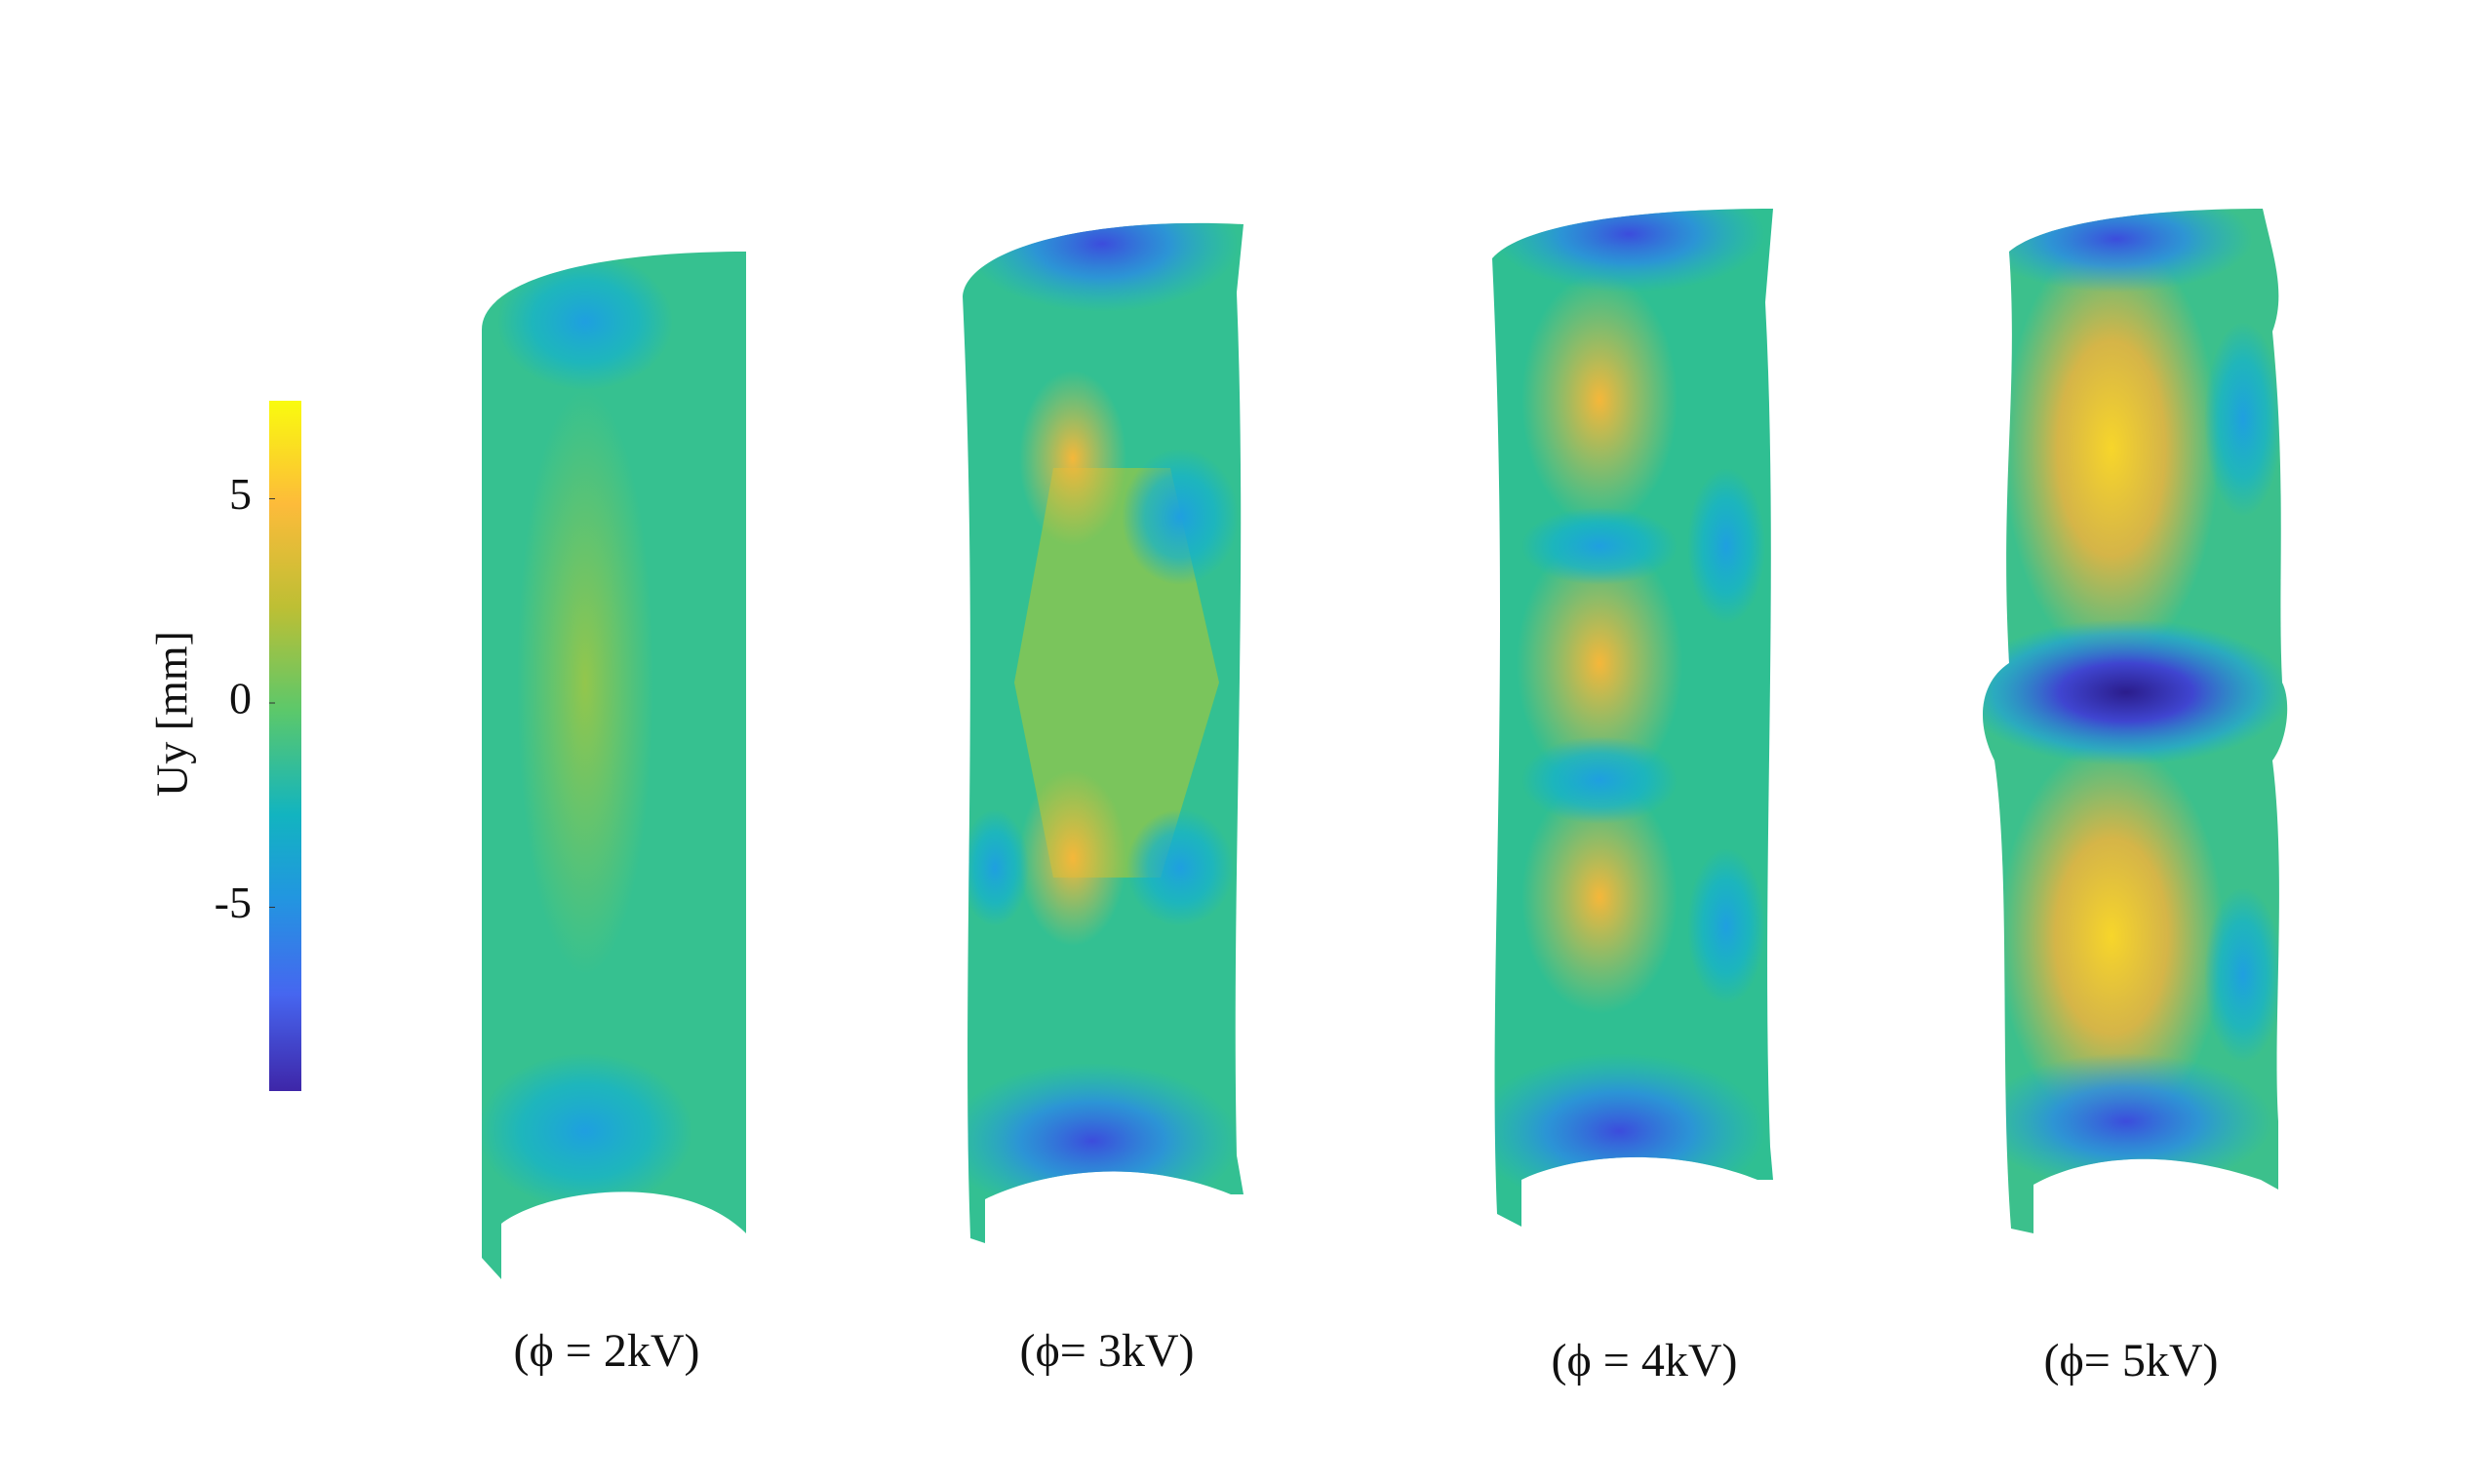 The height and width of the screenshot is (1484, 2487). I want to click on panel-label: (ϕ = 4kV), so click(1645, 1360).